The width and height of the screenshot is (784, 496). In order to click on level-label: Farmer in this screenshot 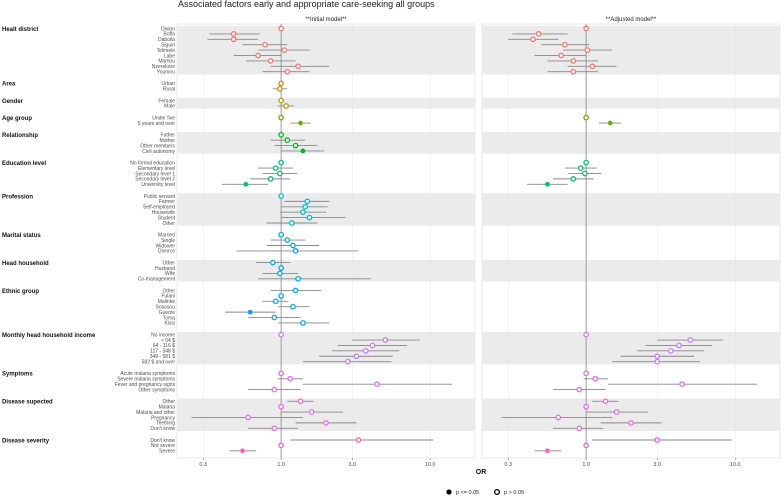, I will do `click(167, 202)`.